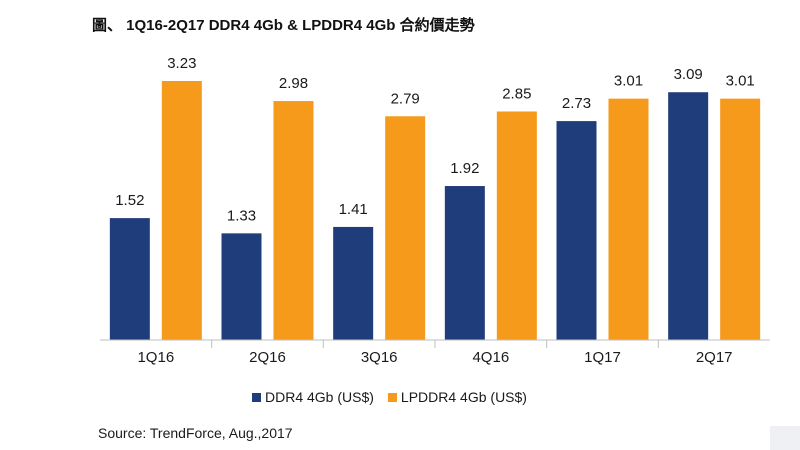 This screenshot has width=800, height=450. I want to click on bar-lpddr4-2q16, so click(293, 220).